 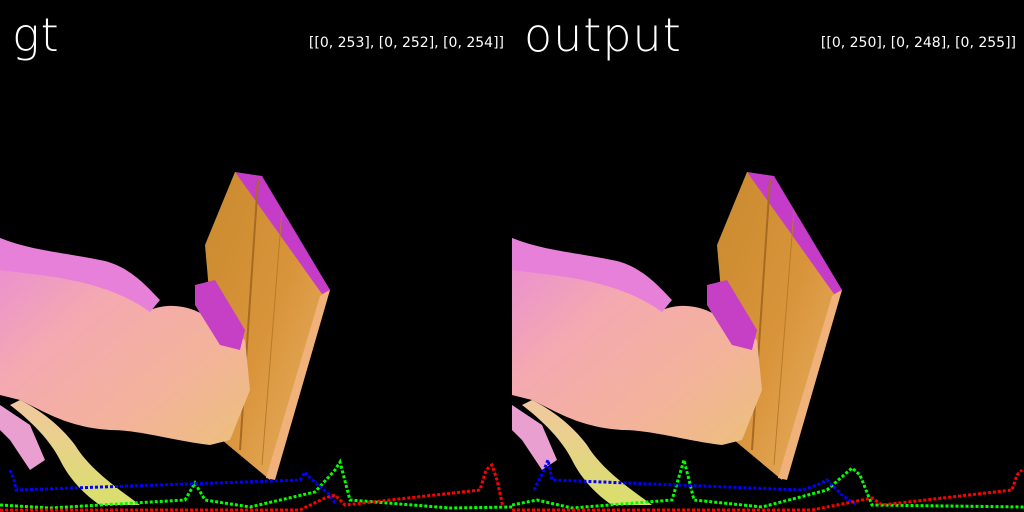 I want to click on panel-title: gt, so click(x=36, y=35).